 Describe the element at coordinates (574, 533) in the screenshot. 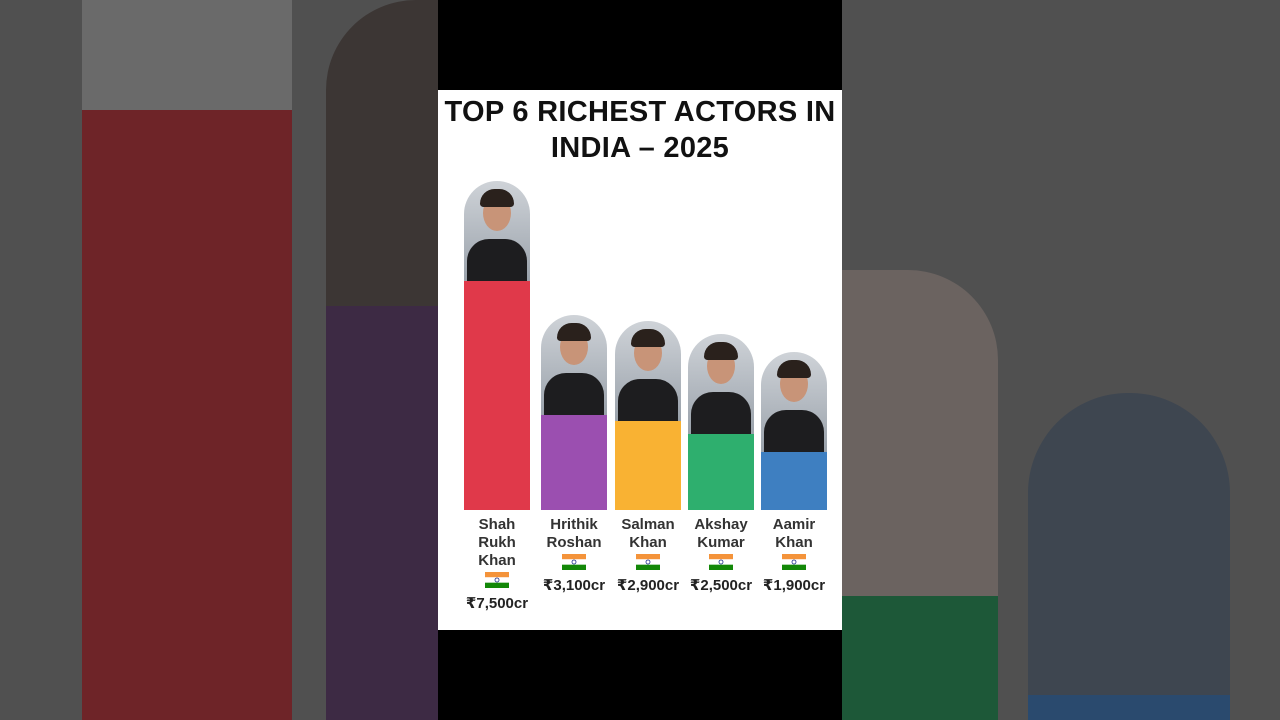

I see `category-label: Hrithik Roshan` at that location.